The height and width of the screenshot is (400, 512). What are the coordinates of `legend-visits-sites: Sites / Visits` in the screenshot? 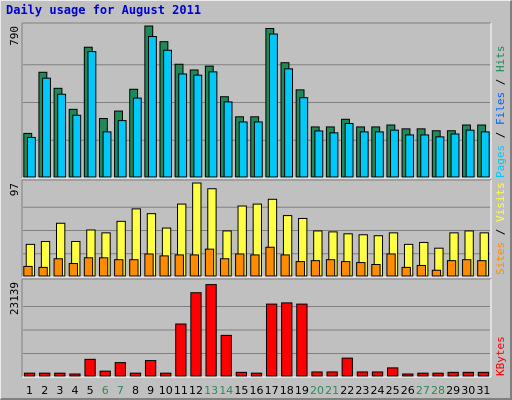 It's located at (500, 228).